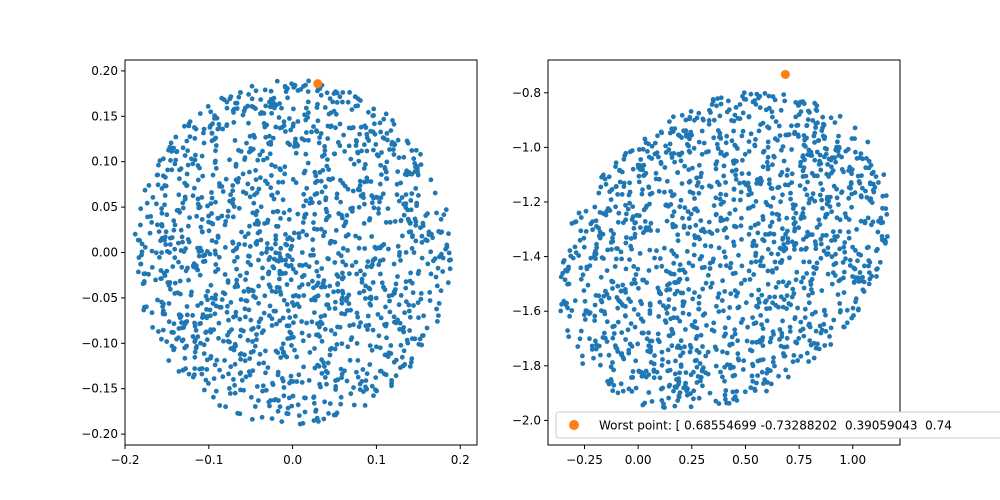 The image size is (1000, 500). What do you see at coordinates (852, 460) in the screenshot?
I see `x-tick-label: 1.00` at bounding box center [852, 460].